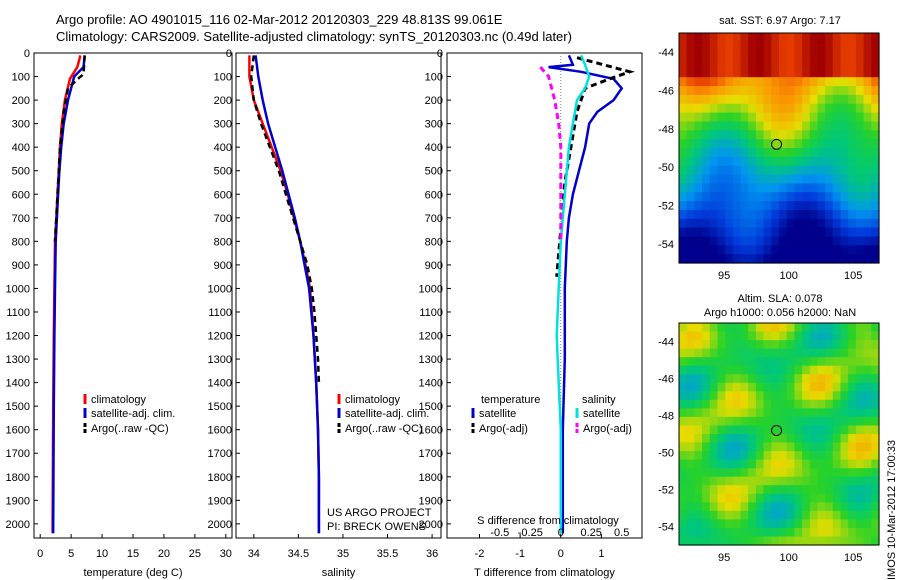 The image size is (900, 580). Describe the element at coordinates (220, 478) in the screenshot. I see `y-tick-label: 1800` at that location.